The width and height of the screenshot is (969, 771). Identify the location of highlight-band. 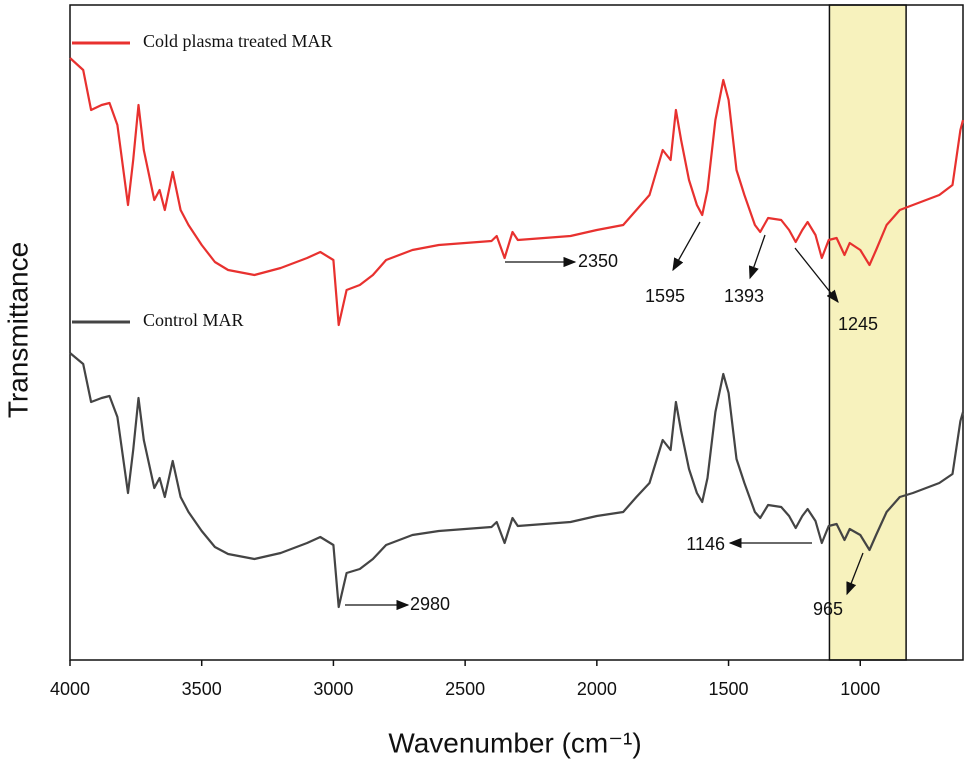
(867, 332).